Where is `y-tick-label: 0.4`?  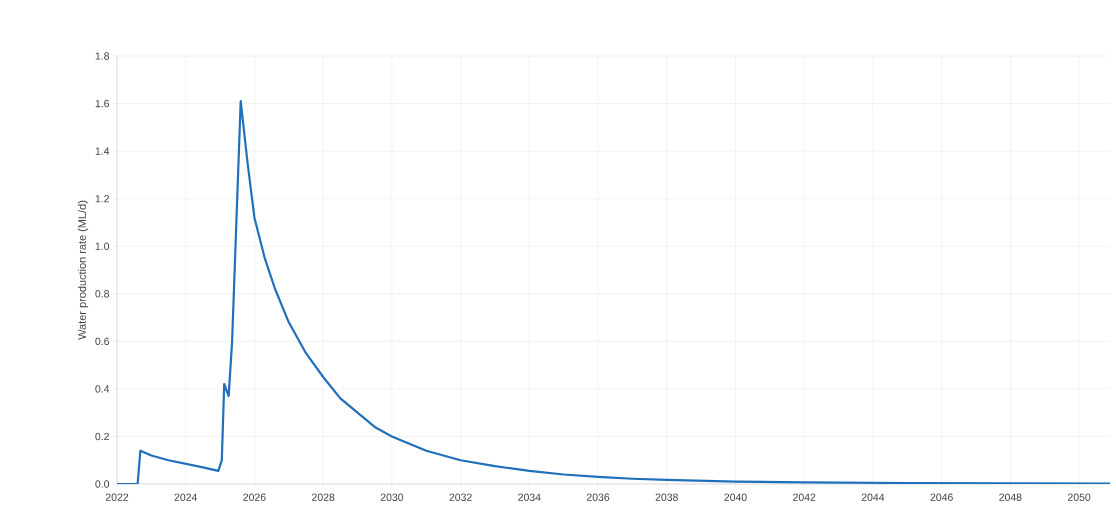 y-tick-label: 0.4 is located at coordinates (102, 389).